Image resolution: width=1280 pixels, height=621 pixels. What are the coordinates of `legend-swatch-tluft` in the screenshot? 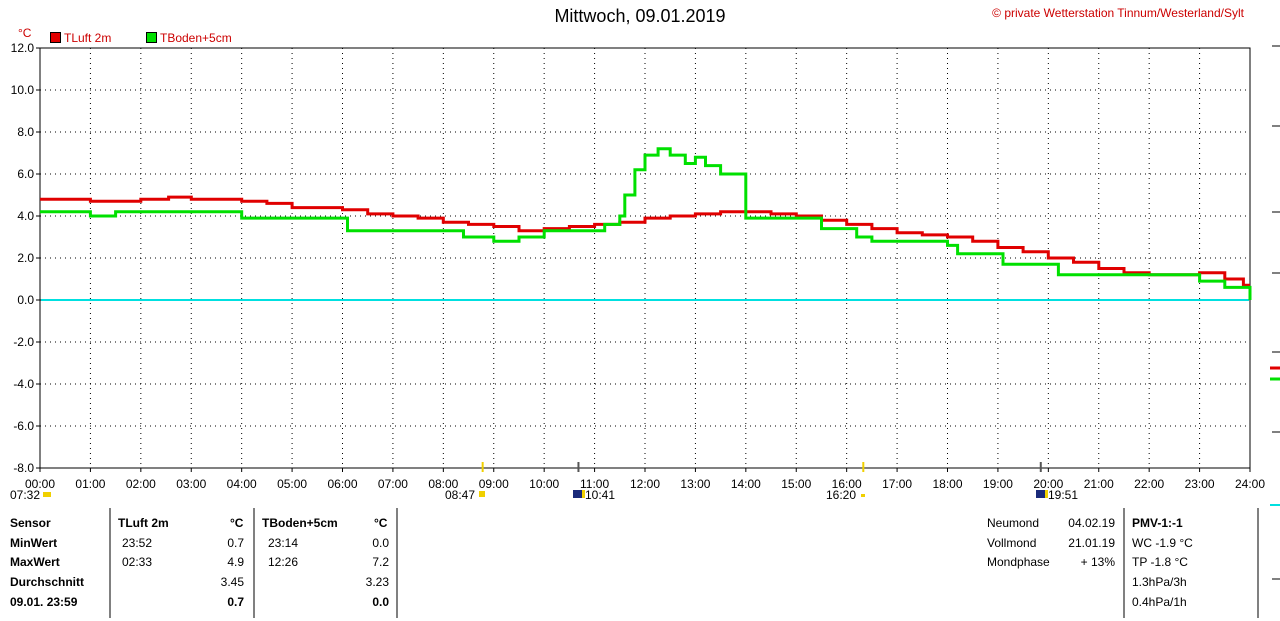 It's located at (55, 37).